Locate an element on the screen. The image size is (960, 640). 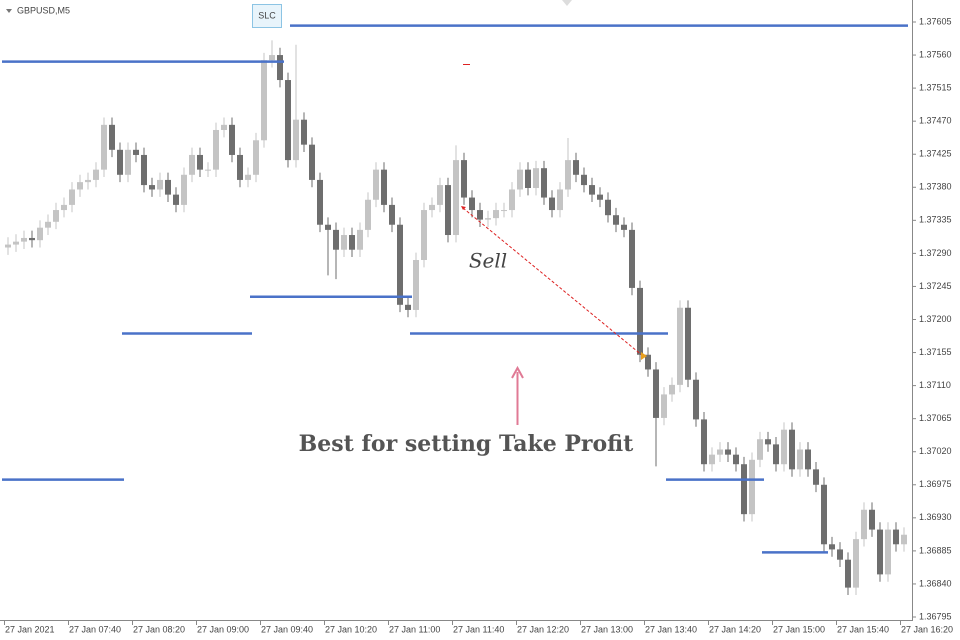
y-tick-label: 1.37065 is located at coordinates (935, 418).